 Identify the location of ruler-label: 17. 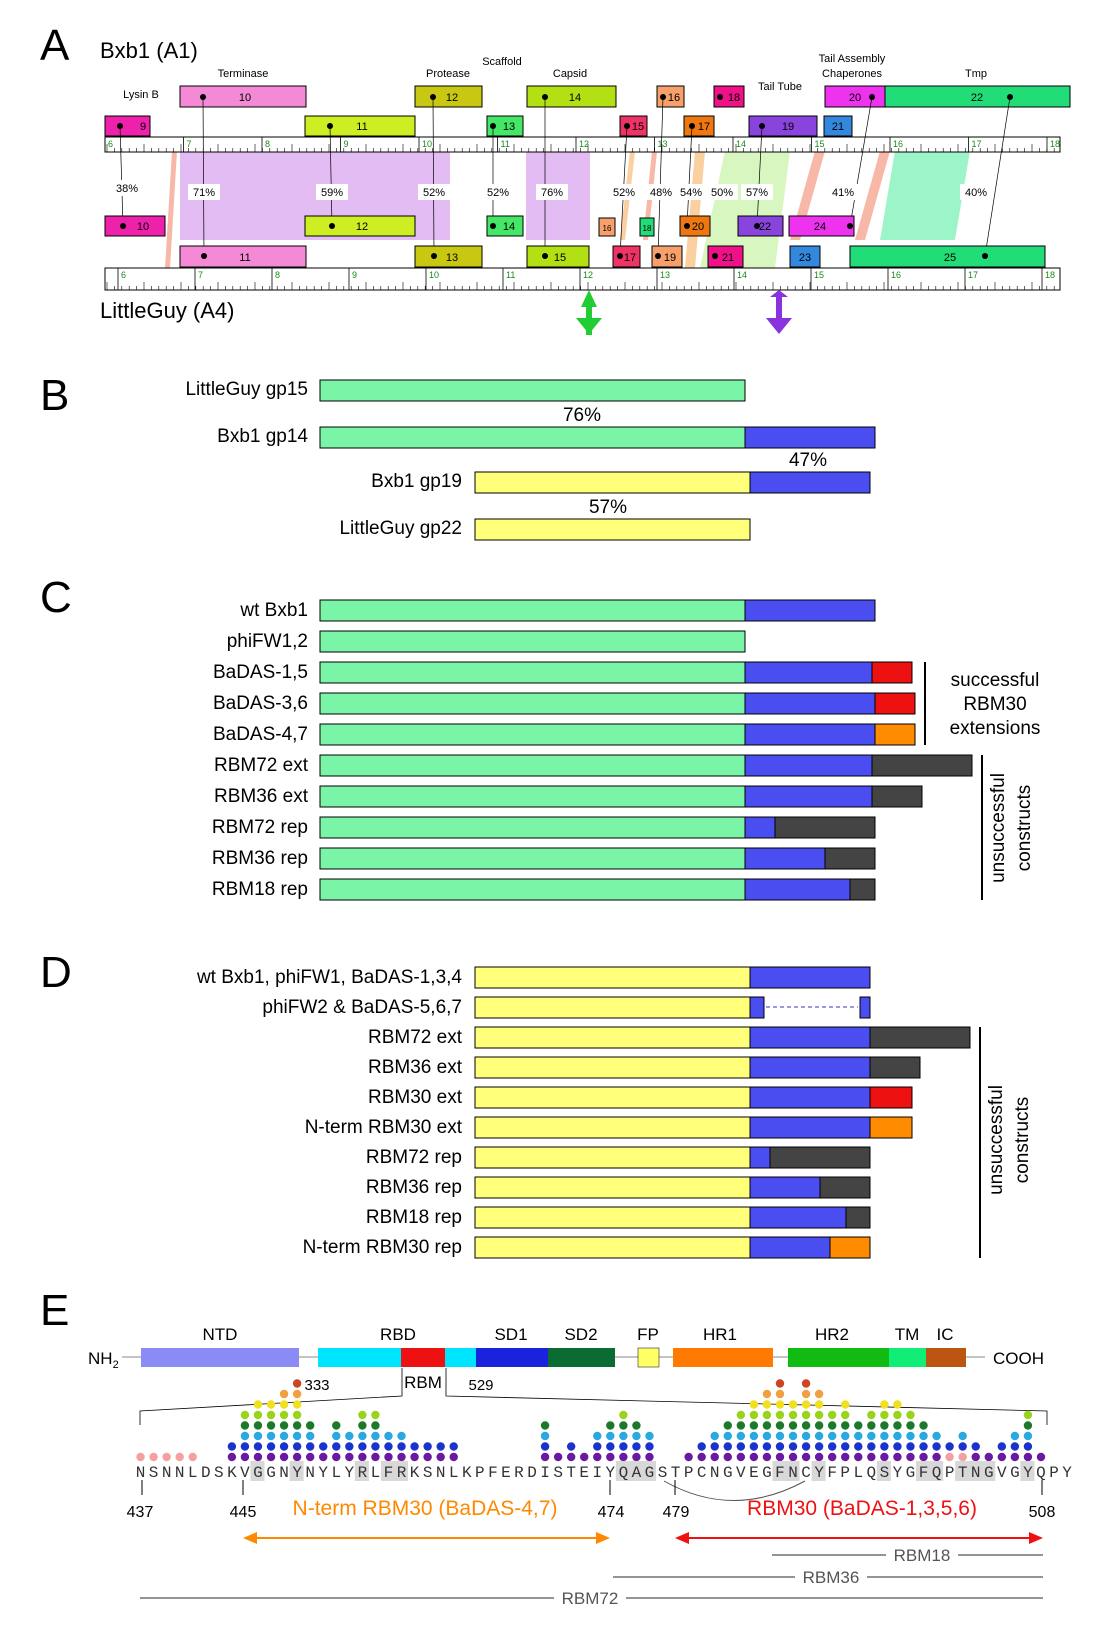
(973, 275).